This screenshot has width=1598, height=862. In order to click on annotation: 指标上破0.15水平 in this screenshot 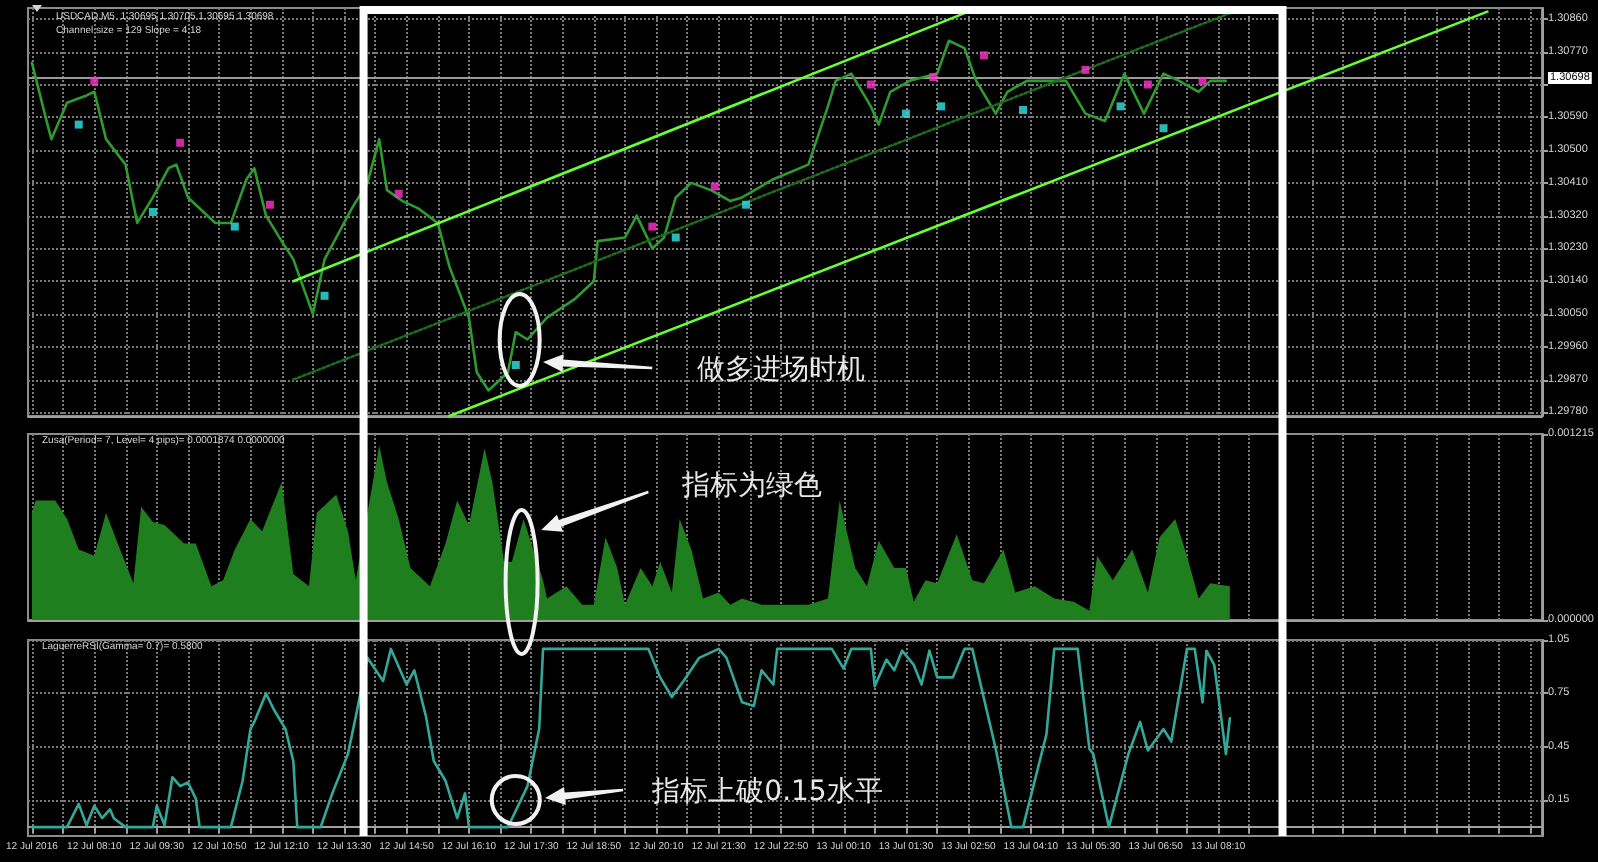, I will do `click(766, 791)`.